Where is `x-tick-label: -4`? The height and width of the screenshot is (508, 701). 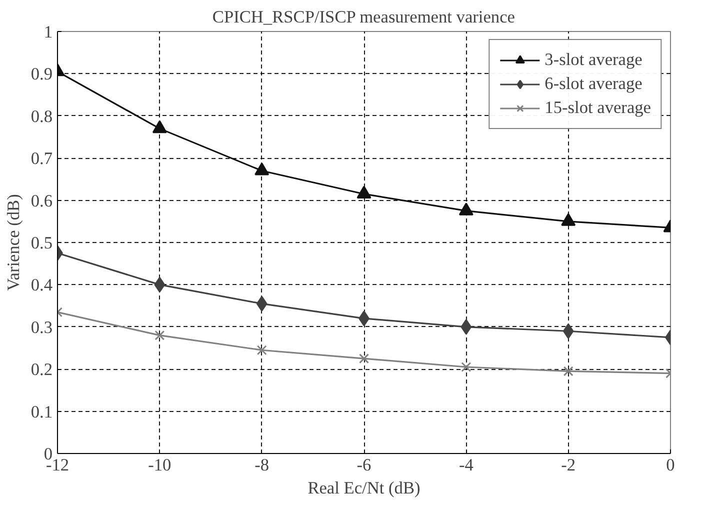
x-tick-label: -4 is located at coordinates (466, 465).